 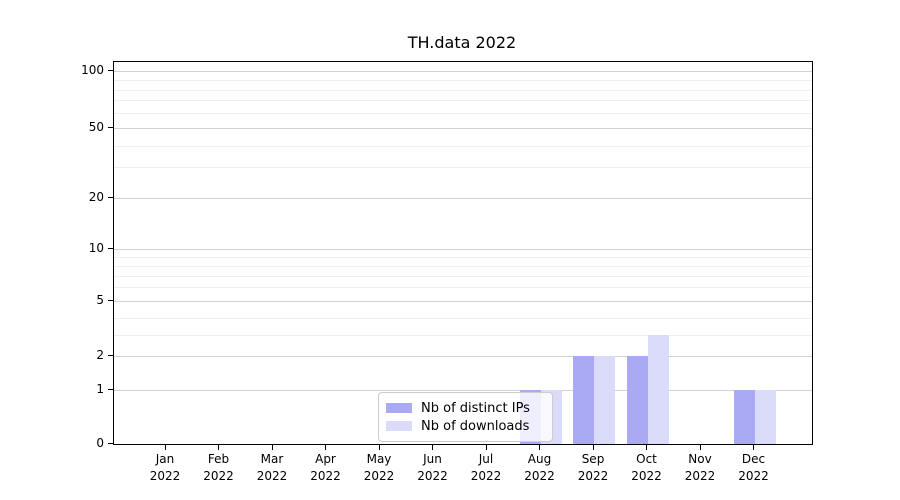 I want to click on x-tick-label: Oct 2022, so click(x=647, y=468).